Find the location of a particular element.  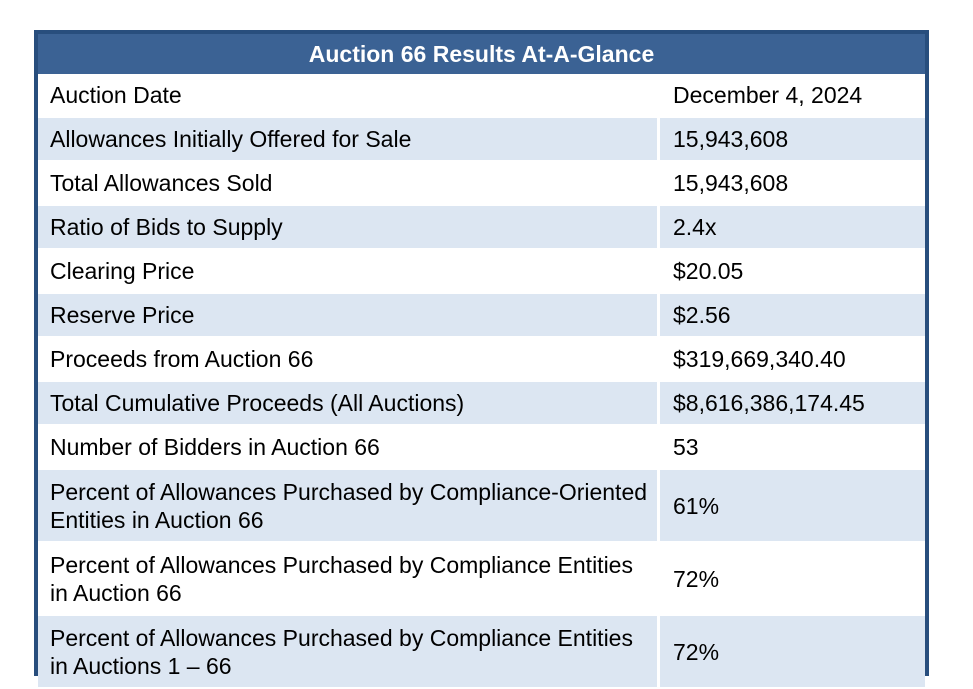

table-row-clearing-price: Clearing Price $20.05 is located at coordinates (481, 270).